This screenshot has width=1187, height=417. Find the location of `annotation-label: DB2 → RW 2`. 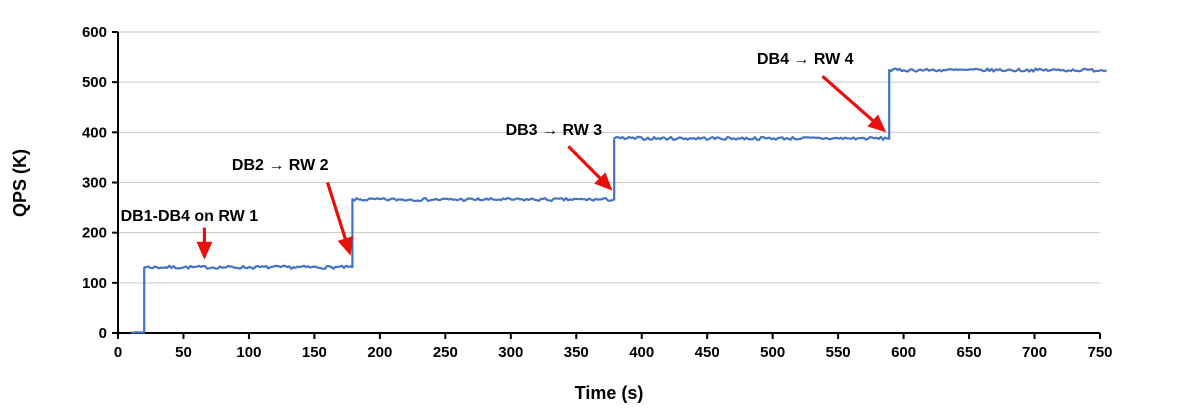

annotation-label: DB2 → RW 2 is located at coordinates (280, 165).